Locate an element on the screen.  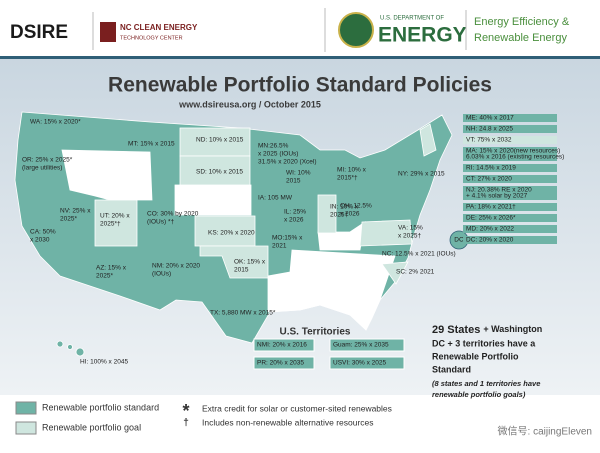
northeast-label: MA: 15% x 2020(new resources) is located at coordinates (513, 151).